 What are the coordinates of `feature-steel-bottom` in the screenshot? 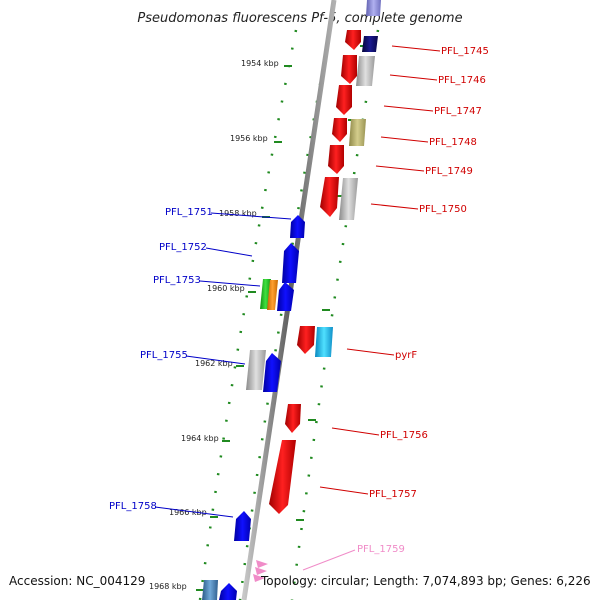 It's located at (210, 590).